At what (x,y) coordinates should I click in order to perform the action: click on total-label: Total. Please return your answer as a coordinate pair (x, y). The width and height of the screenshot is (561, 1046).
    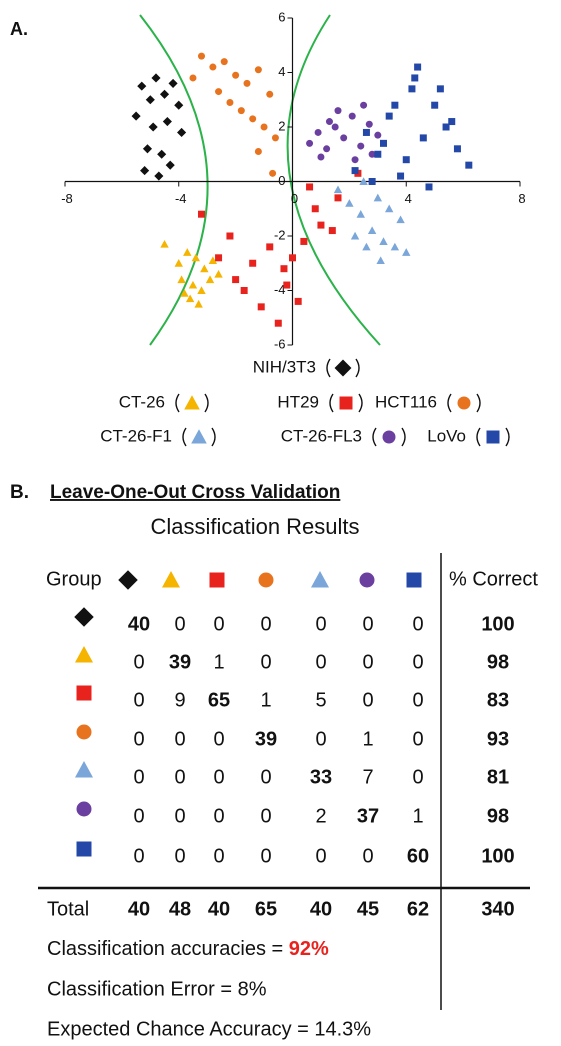
    Looking at the image, I should click on (68, 909).